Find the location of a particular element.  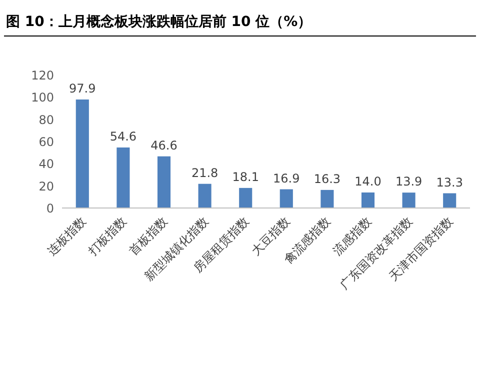

y-tick-label: 60 is located at coordinates (46, 142).